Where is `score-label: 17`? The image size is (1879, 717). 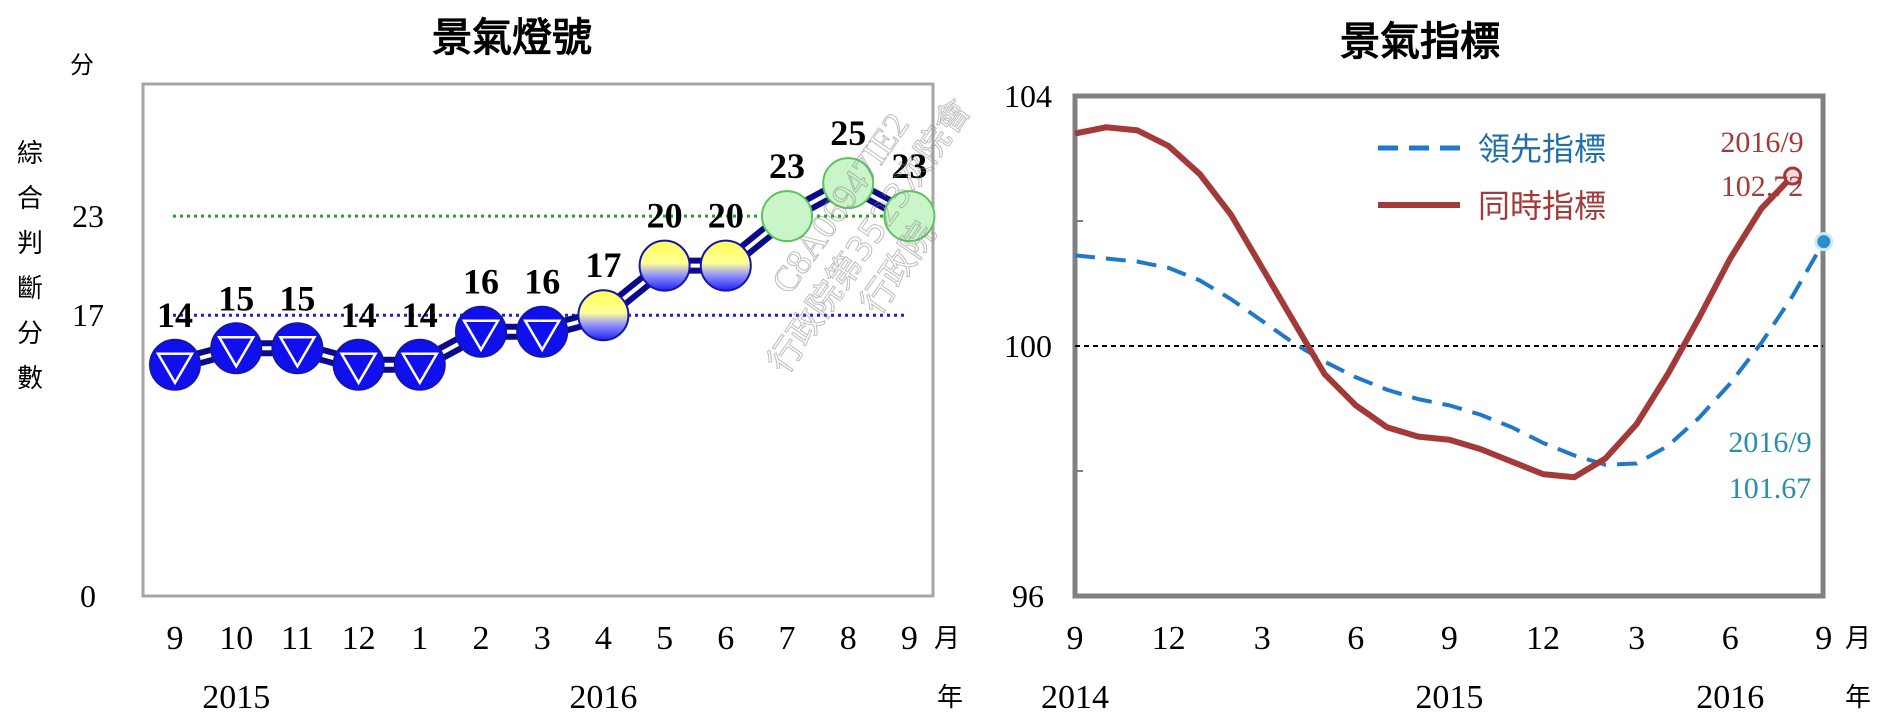
score-label: 17 is located at coordinates (603, 265).